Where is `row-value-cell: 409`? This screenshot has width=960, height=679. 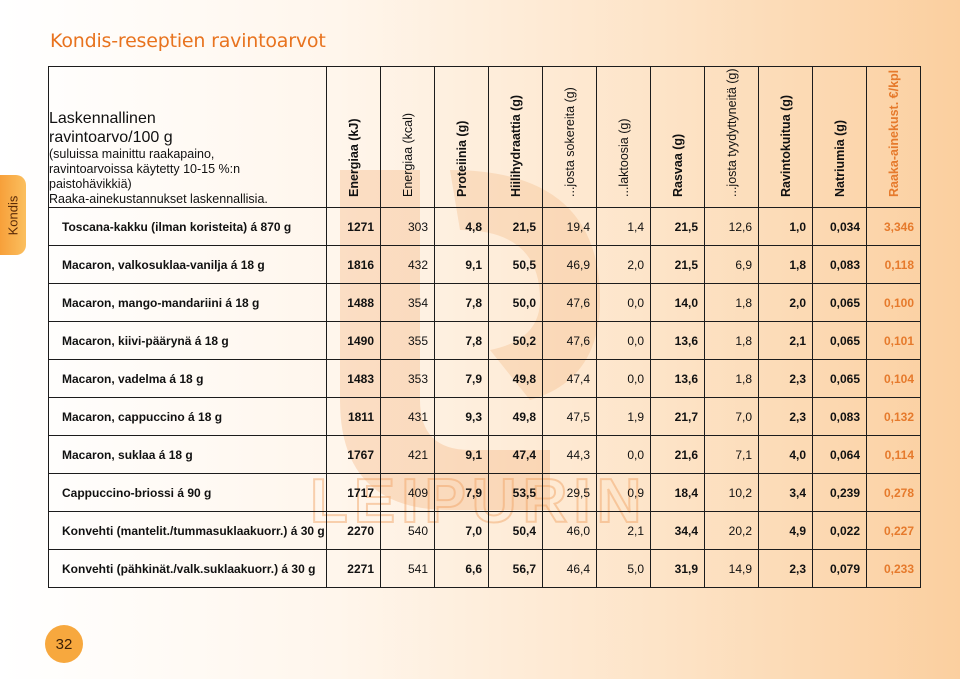
row-value-cell: 409 is located at coordinates (407, 492).